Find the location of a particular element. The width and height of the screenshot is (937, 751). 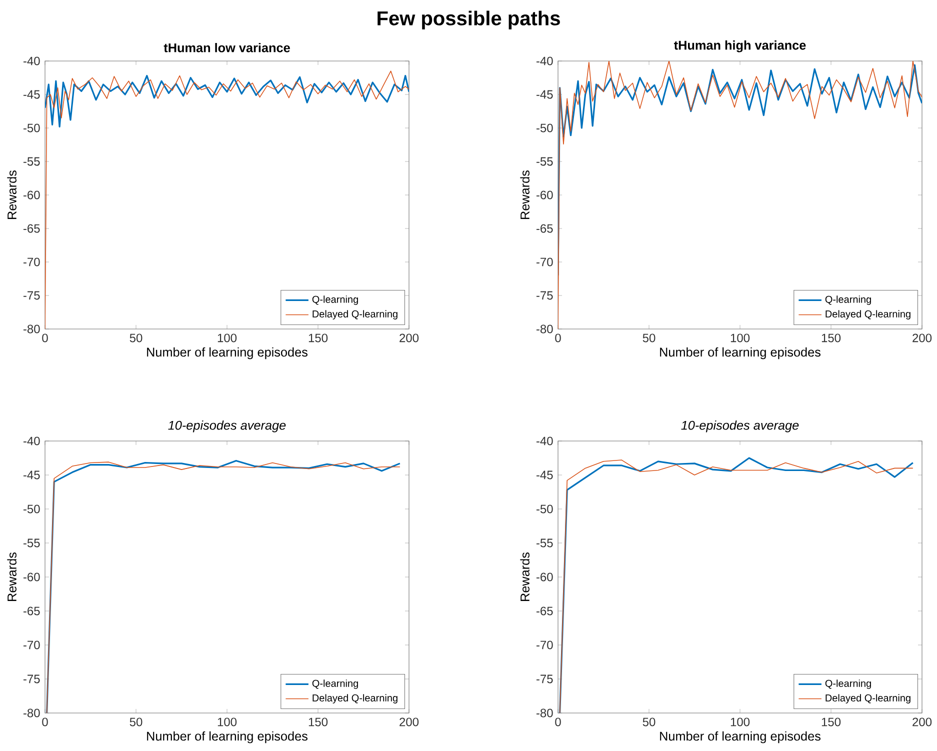

text: Few possible paths is located at coordinates (469, 20).